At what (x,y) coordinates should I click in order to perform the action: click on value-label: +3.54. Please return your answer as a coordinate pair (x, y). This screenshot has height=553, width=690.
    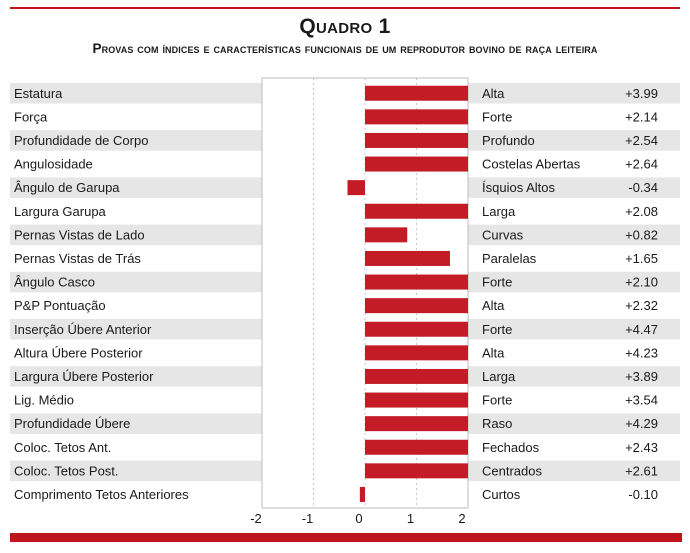
    Looking at the image, I should click on (641, 400).